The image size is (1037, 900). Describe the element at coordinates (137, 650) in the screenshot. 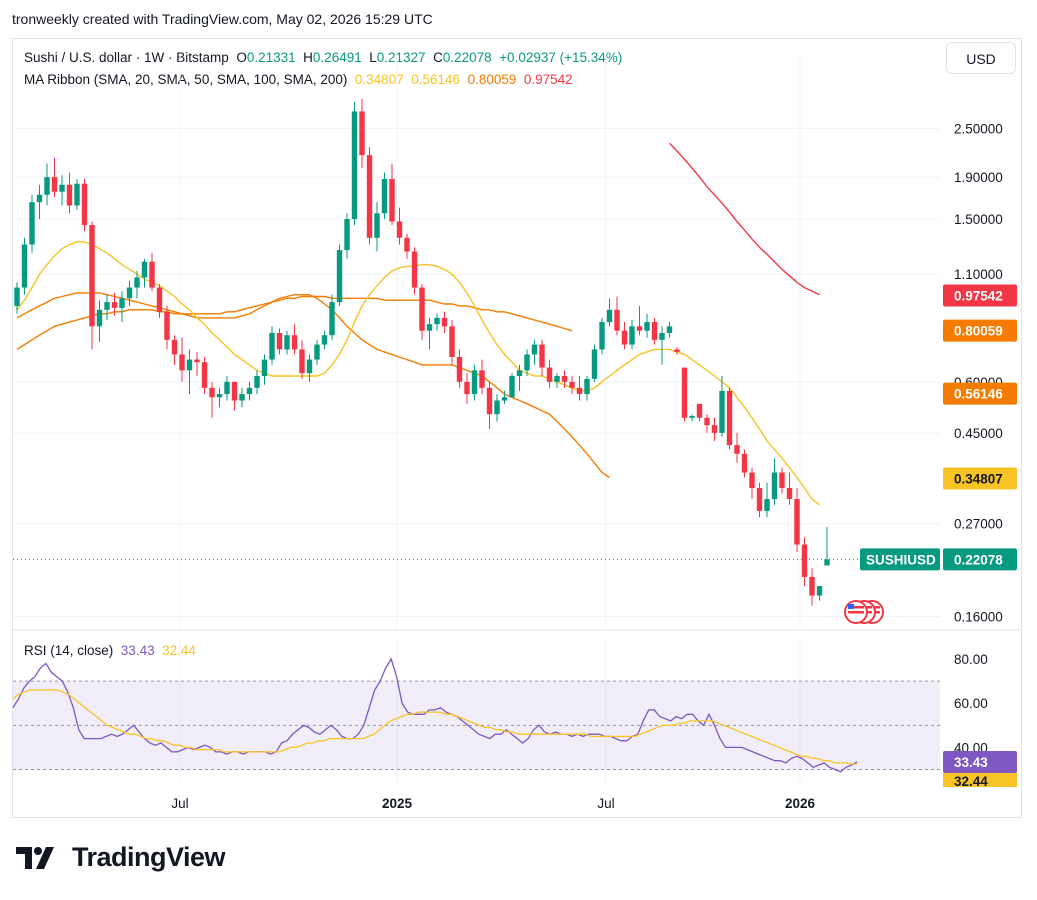

I see `rsi-value: 33.43` at that location.